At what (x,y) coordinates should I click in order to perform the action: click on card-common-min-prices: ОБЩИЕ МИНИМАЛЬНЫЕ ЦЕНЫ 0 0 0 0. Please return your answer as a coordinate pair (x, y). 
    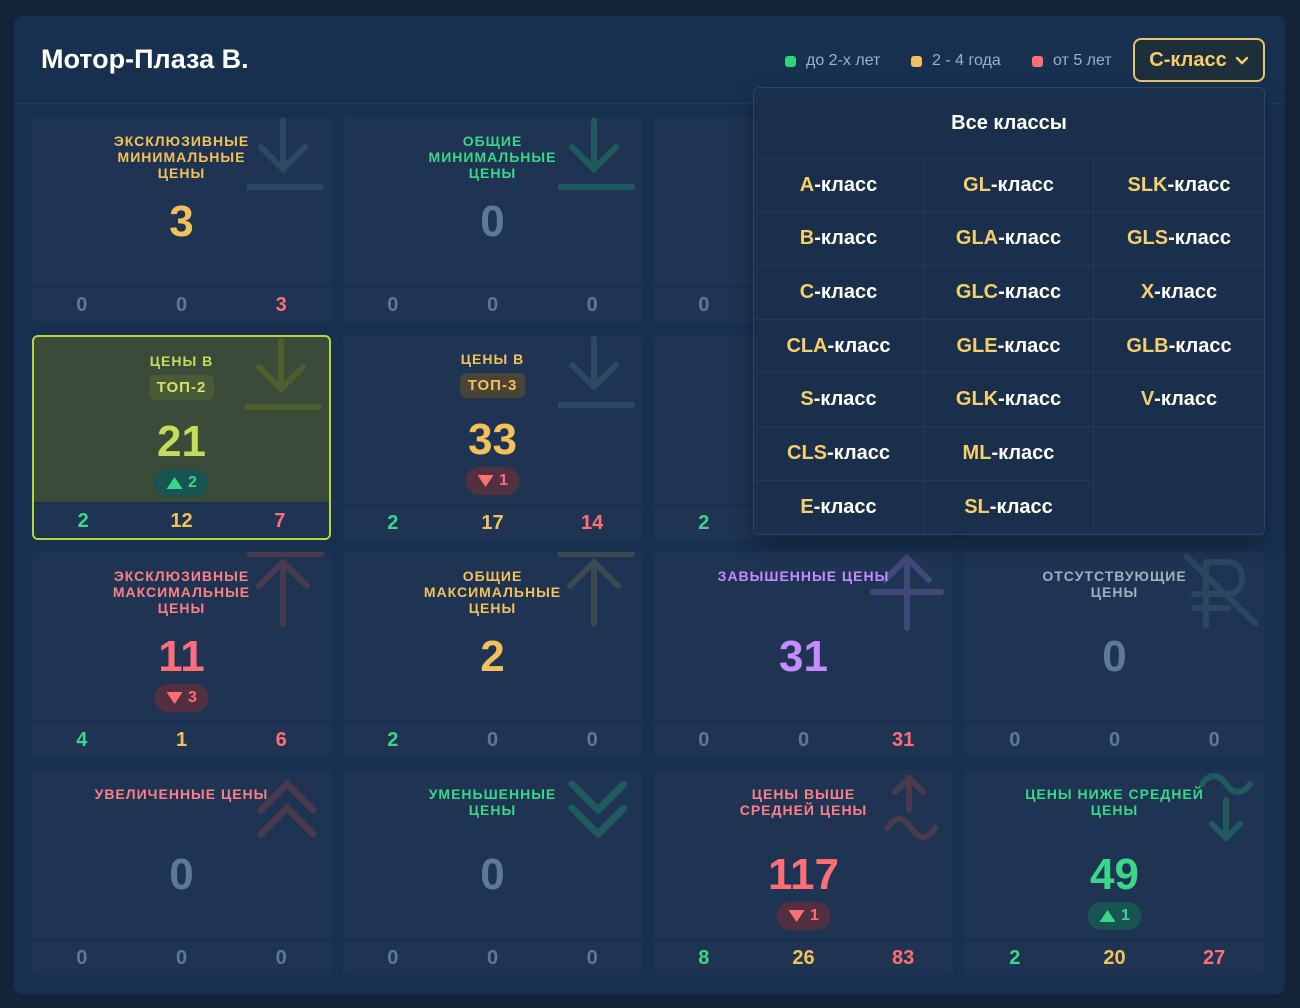
    Looking at the image, I should click on (492, 219).